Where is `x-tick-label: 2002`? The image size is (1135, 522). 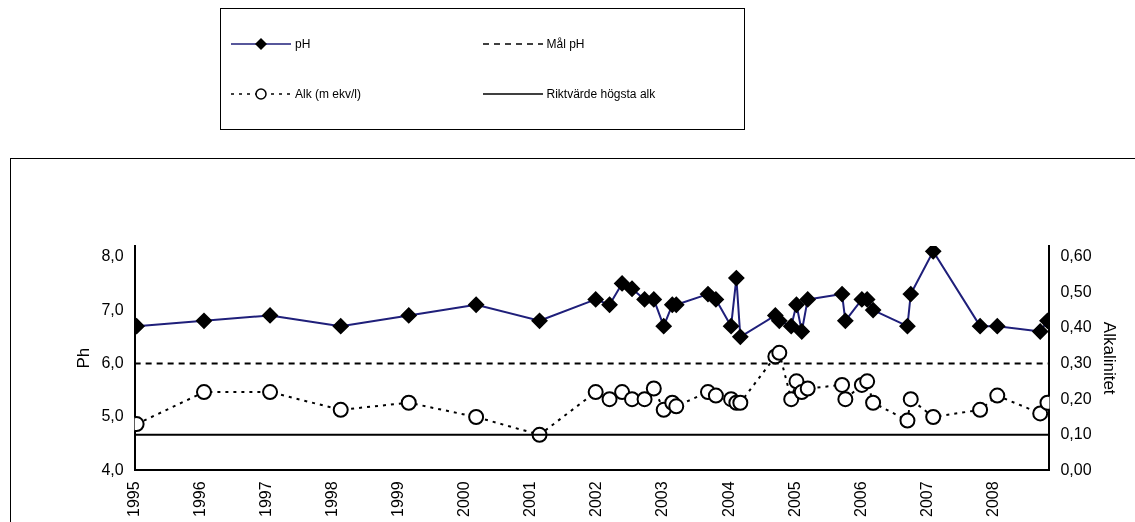
x-tick-label: 2002 is located at coordinates (596, 499).